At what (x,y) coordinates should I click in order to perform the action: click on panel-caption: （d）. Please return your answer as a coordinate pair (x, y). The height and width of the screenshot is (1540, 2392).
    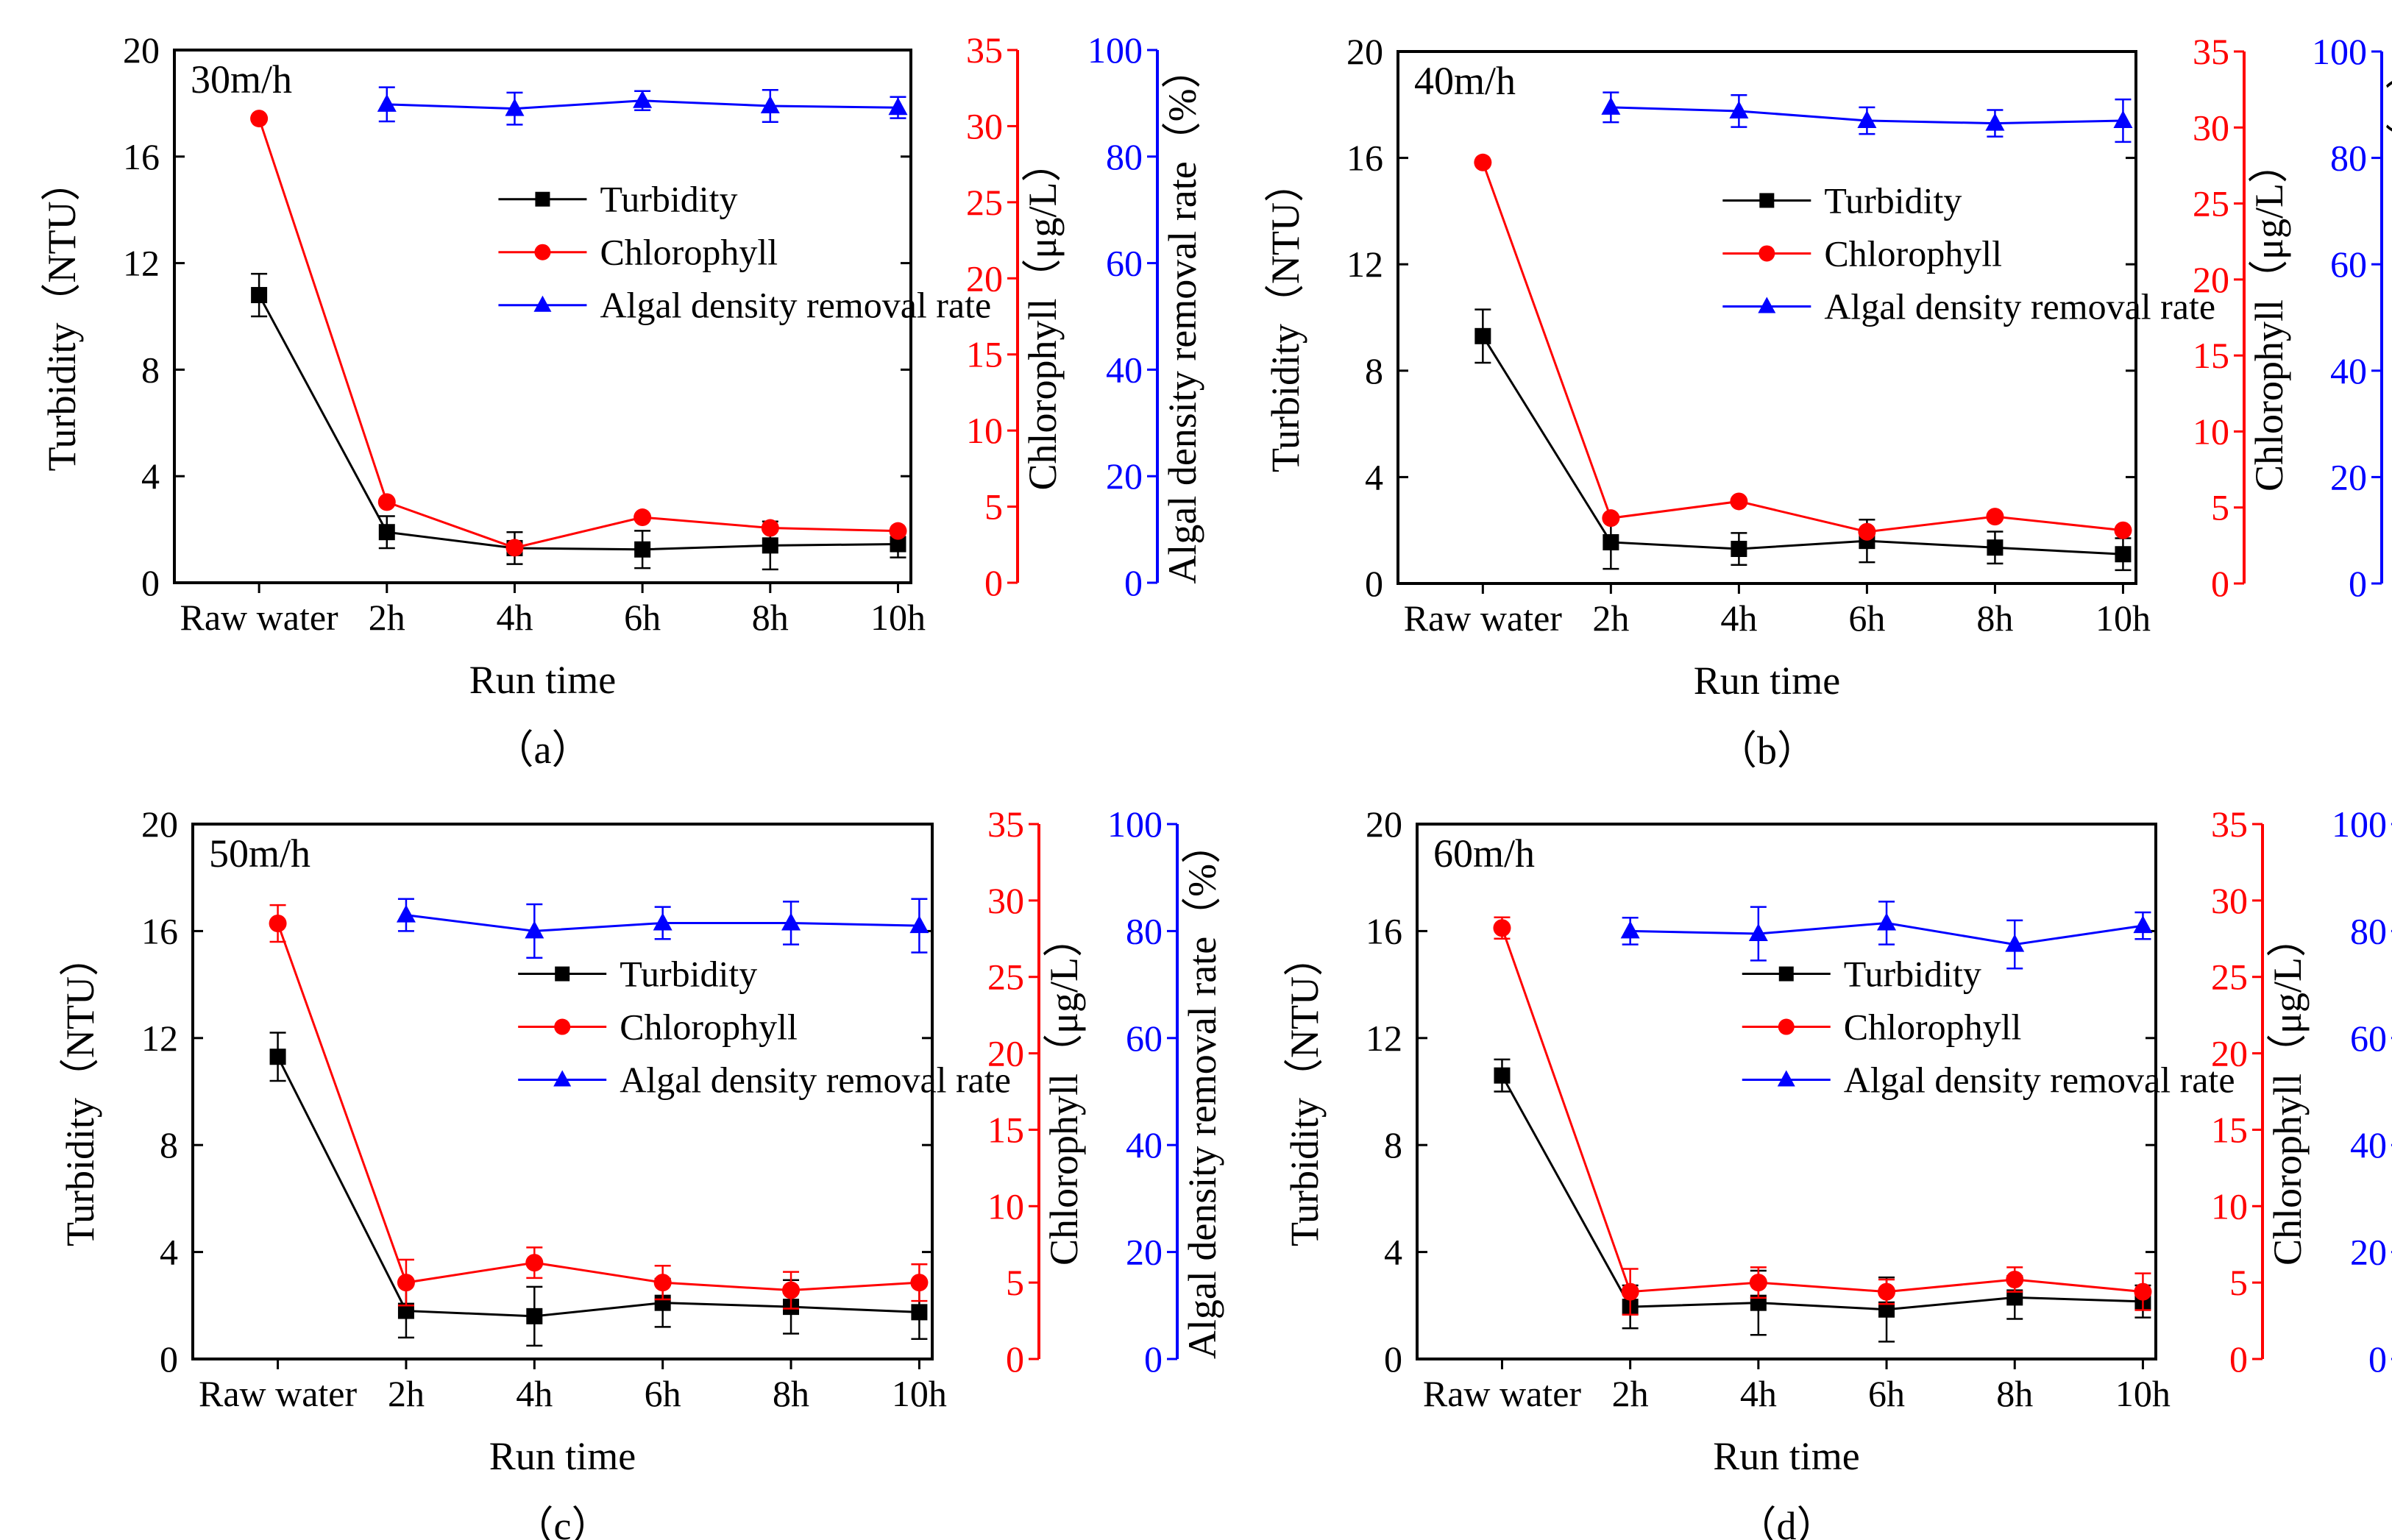
    Looking at the image, I should click on (1786, 1522).